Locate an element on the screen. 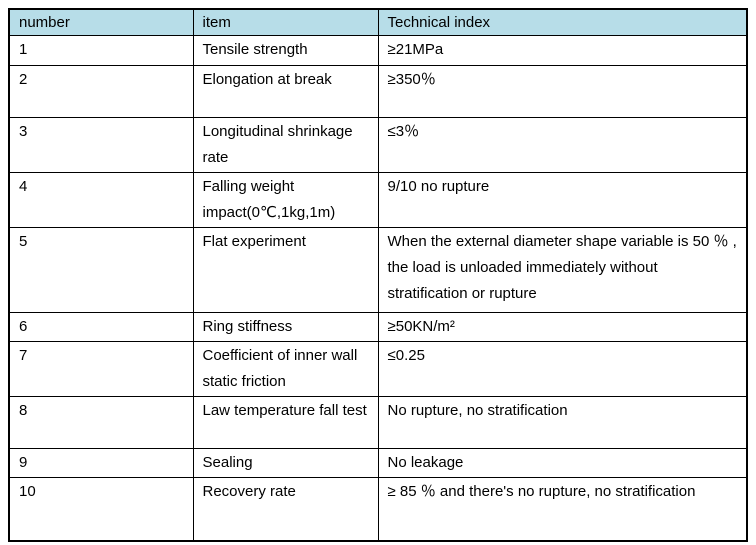 The height and width of the screenshot is (545, 756). table-cell-number: 9 is located at coordinates (101, 463).